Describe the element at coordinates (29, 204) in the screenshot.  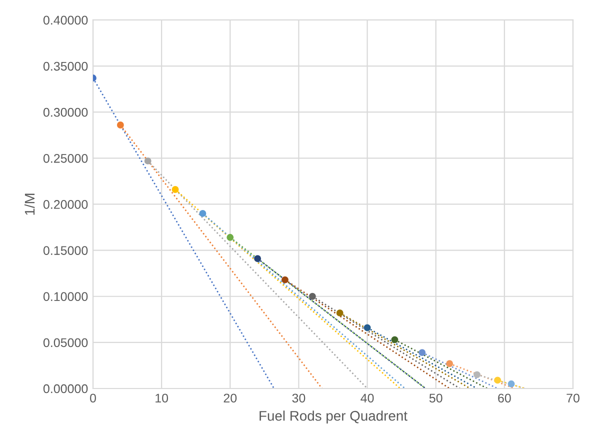
I see `y-axis-title: 1/M` at that location.